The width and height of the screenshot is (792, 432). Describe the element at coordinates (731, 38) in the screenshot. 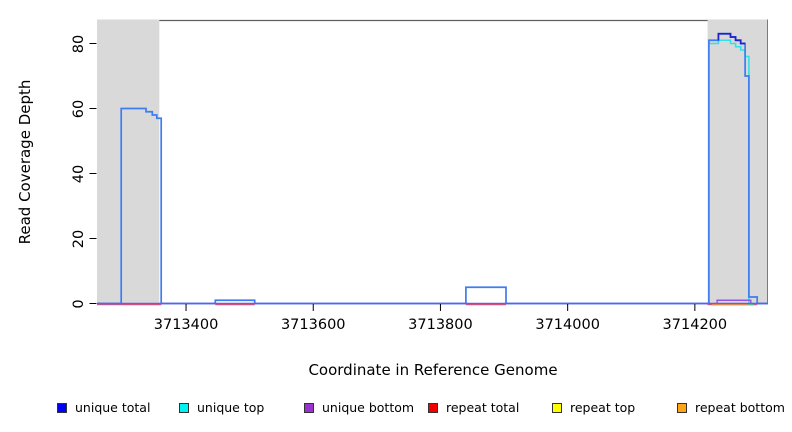

I see `unique-total-dark-overlay` at that location.